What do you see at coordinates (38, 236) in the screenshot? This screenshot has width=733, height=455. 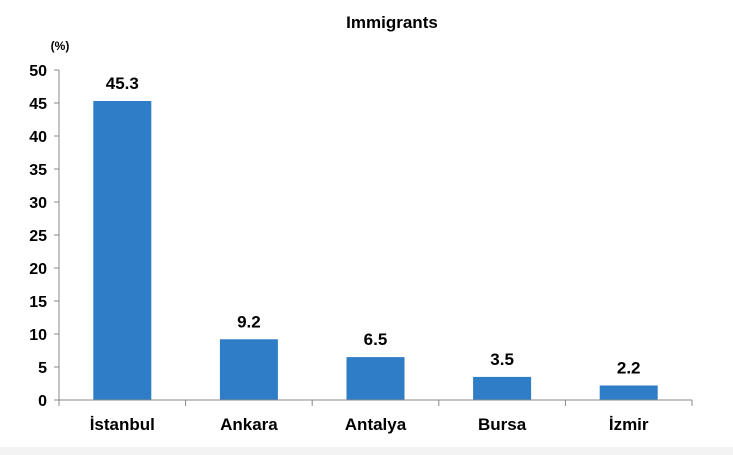 I see `y-tick-label: 25` at bounding box center [38, 236].